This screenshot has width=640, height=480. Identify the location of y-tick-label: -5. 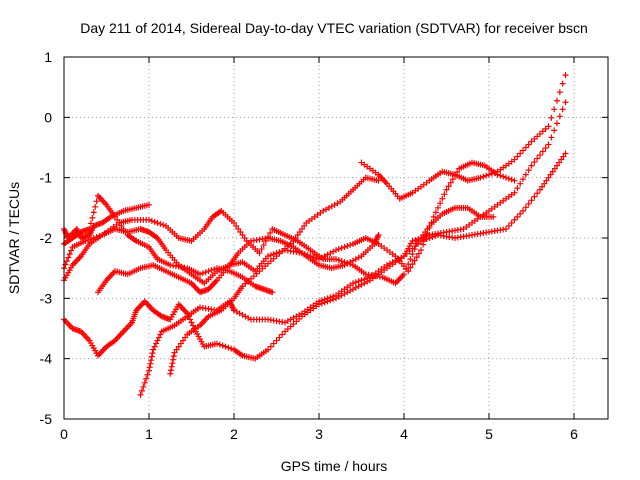
(46, 419).